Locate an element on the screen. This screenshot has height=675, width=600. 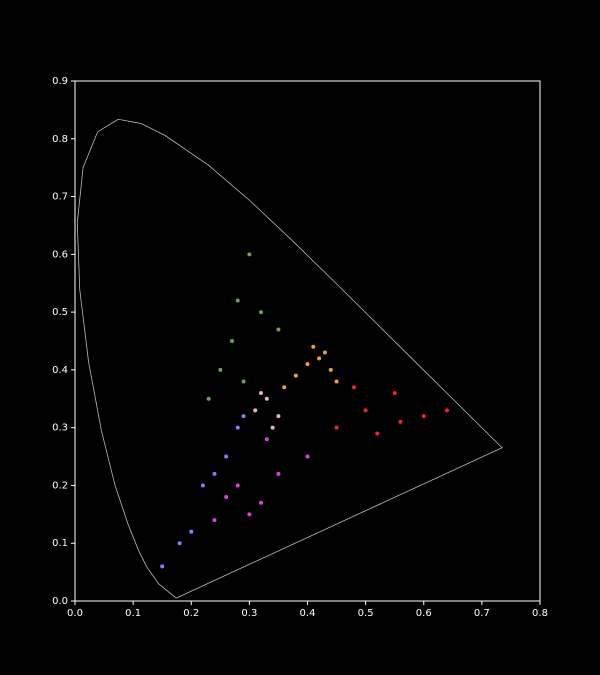
x-tick-label: 0.0 is located at coordinates (75, 613).